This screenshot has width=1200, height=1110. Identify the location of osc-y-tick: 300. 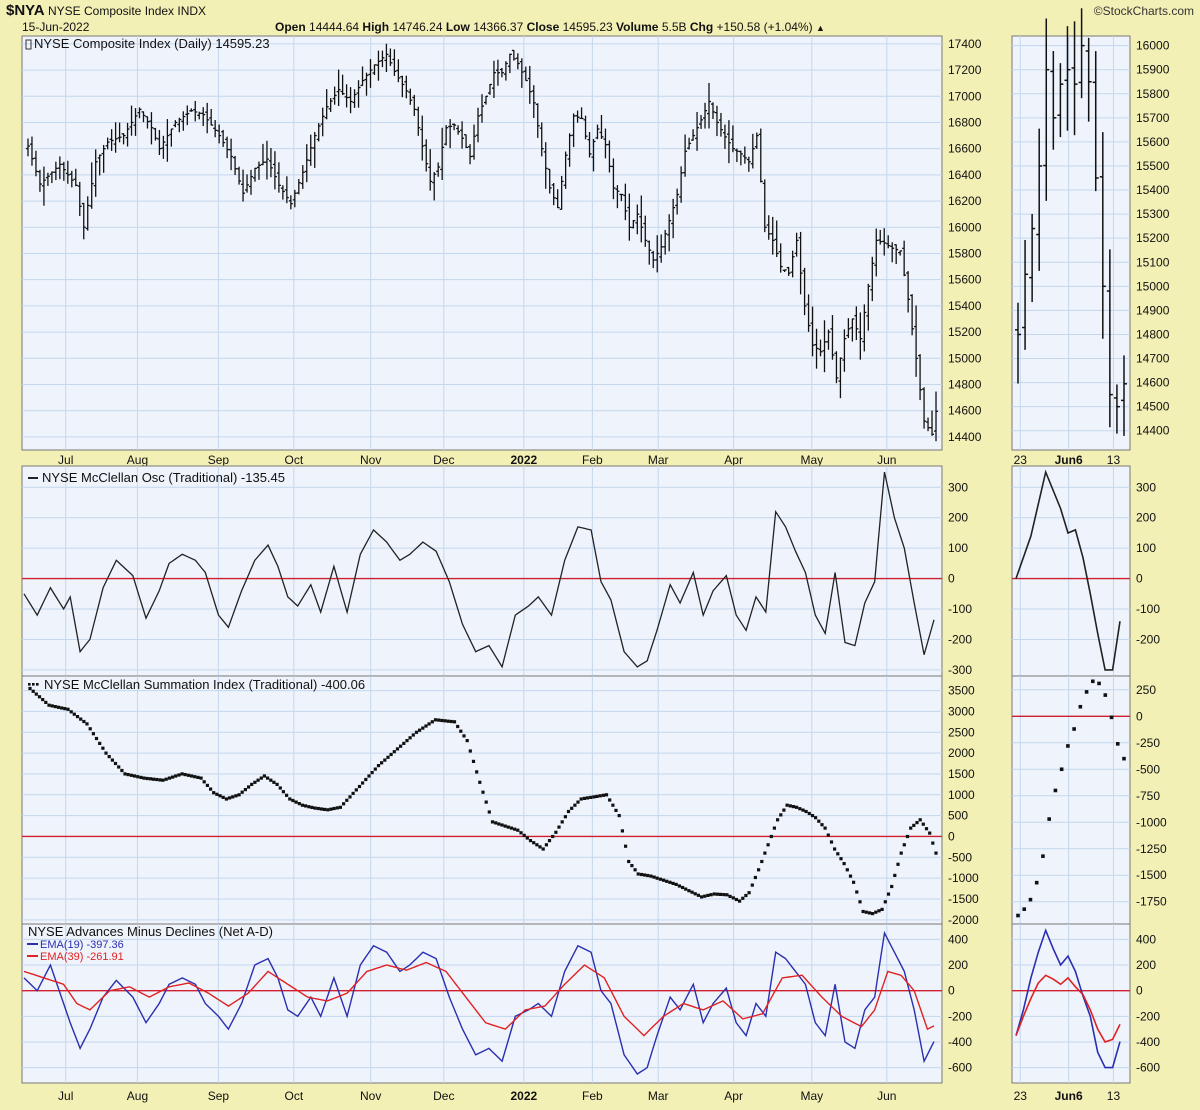
(958, 487).